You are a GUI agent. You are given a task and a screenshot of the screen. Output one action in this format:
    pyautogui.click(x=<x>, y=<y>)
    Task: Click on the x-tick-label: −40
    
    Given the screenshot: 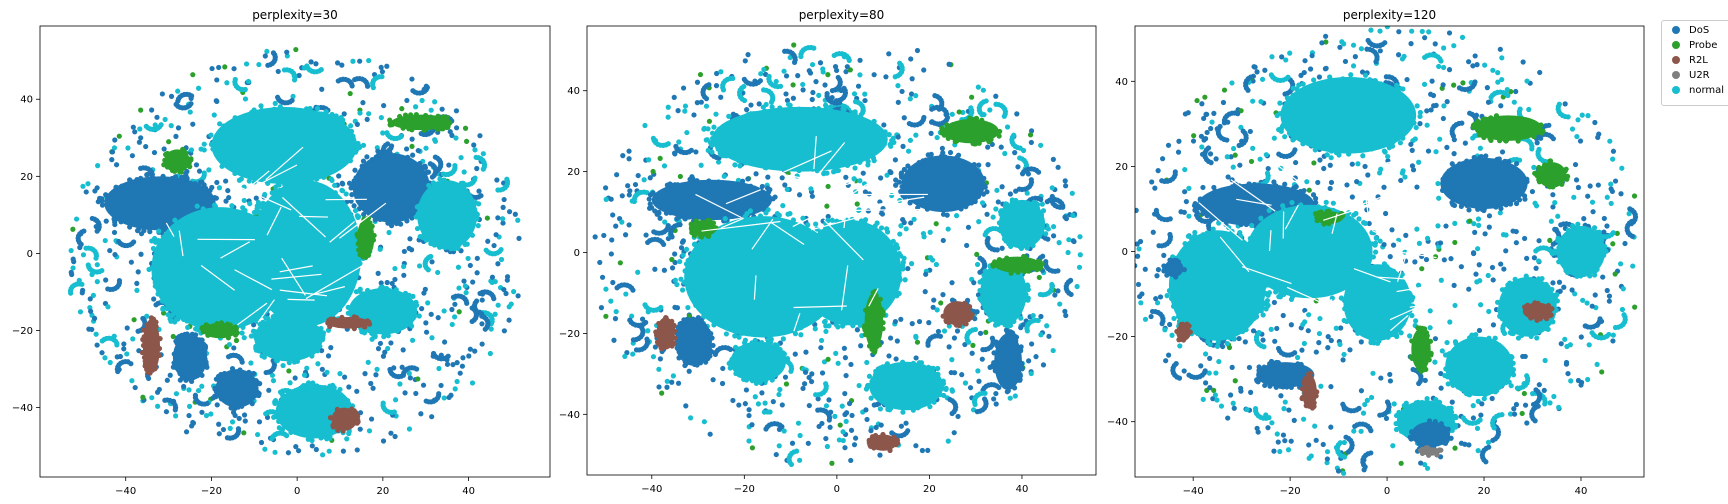 What is the action you would take?
    pyautogui.click(x=125, y=491)
    